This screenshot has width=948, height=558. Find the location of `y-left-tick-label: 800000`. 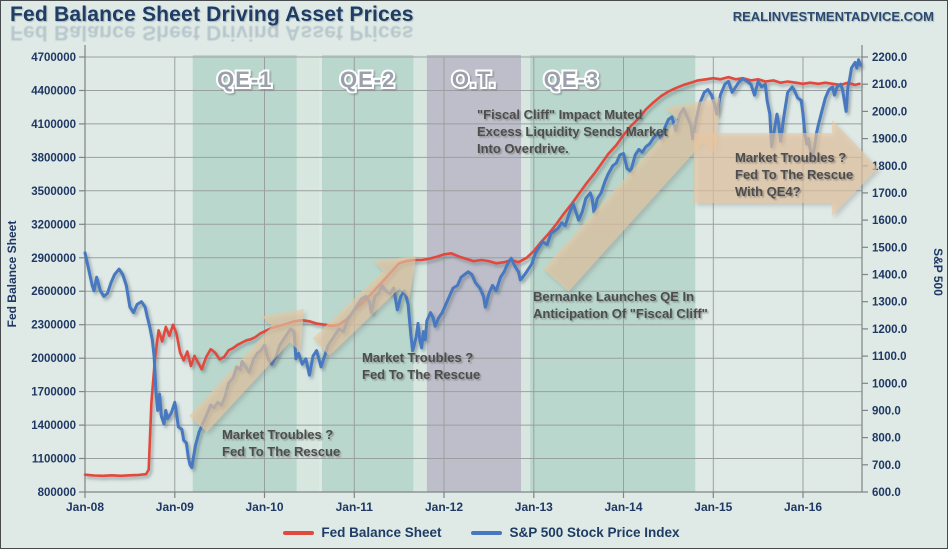

y-left-tick-label: 800000 is located at coordinates (57, 493).